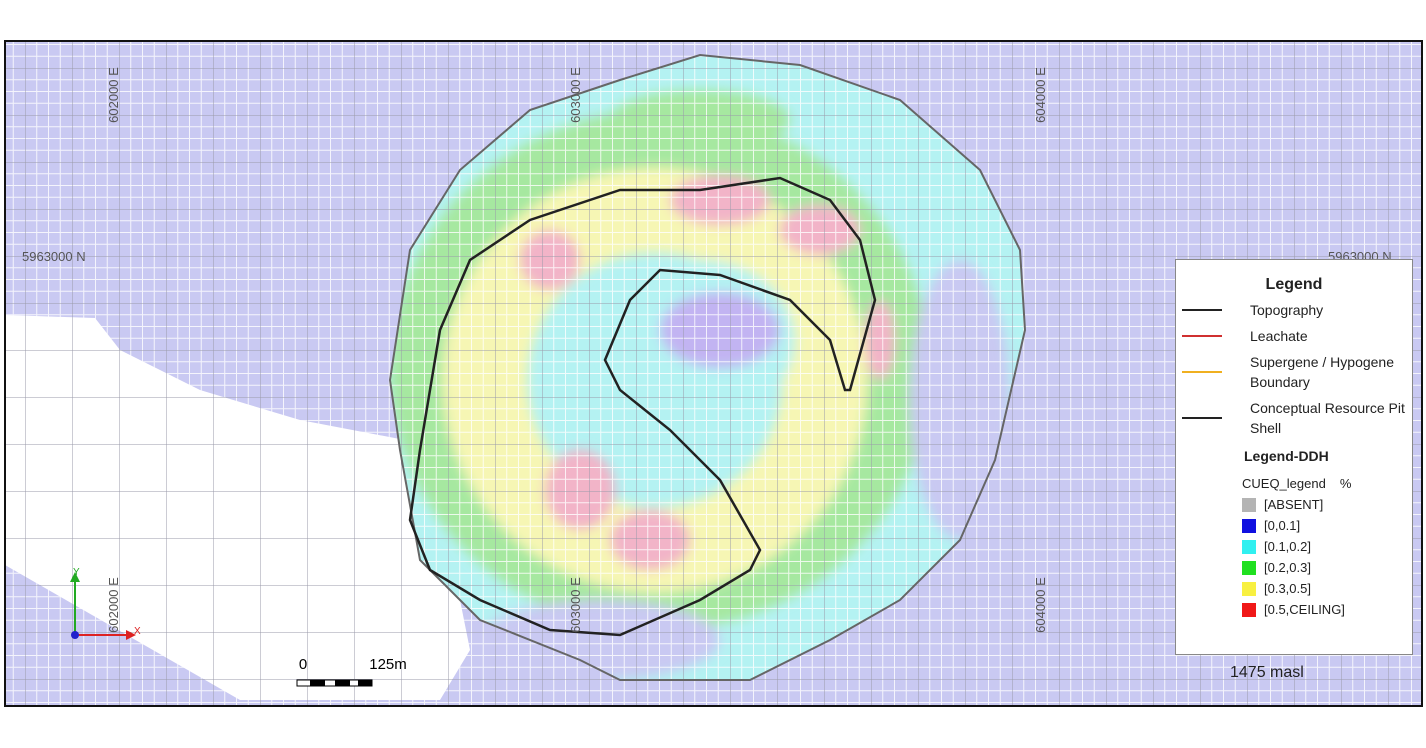 This screenshot has height=748, width=1426. I want to click on grade-class: [0.5,CEILING], so click(1327, 609).